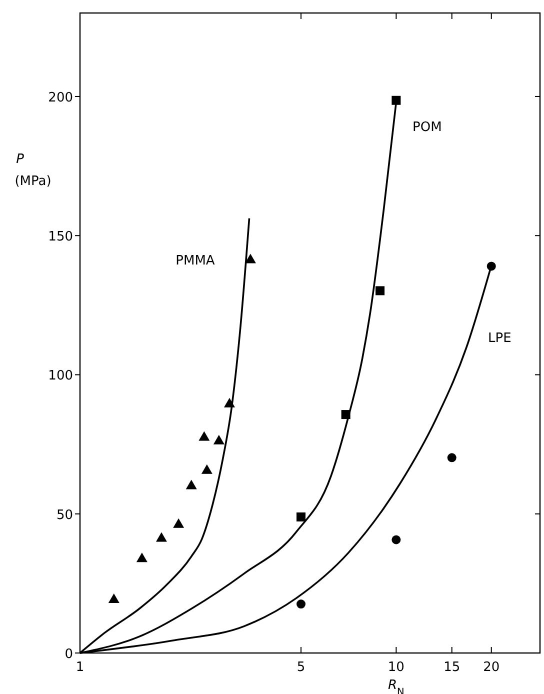 This screenshot has width=544, height=694. Describe the element at coordinates (68, 654) in the screenshot. I see `y-tick-label: 0` at that location.